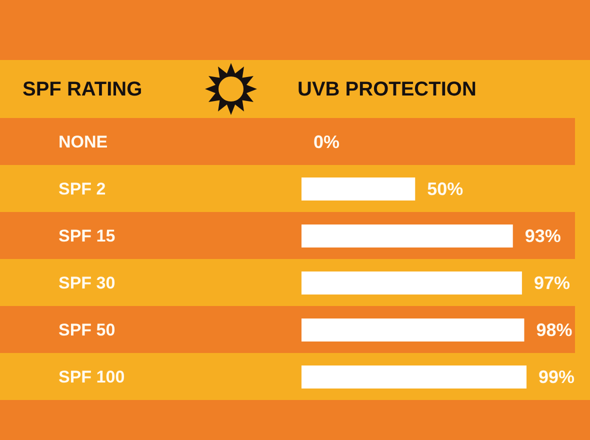  Describe the element at coordinates (87, 330) in the screenshot. I see `y-tick-label: SPF 50` at that location.